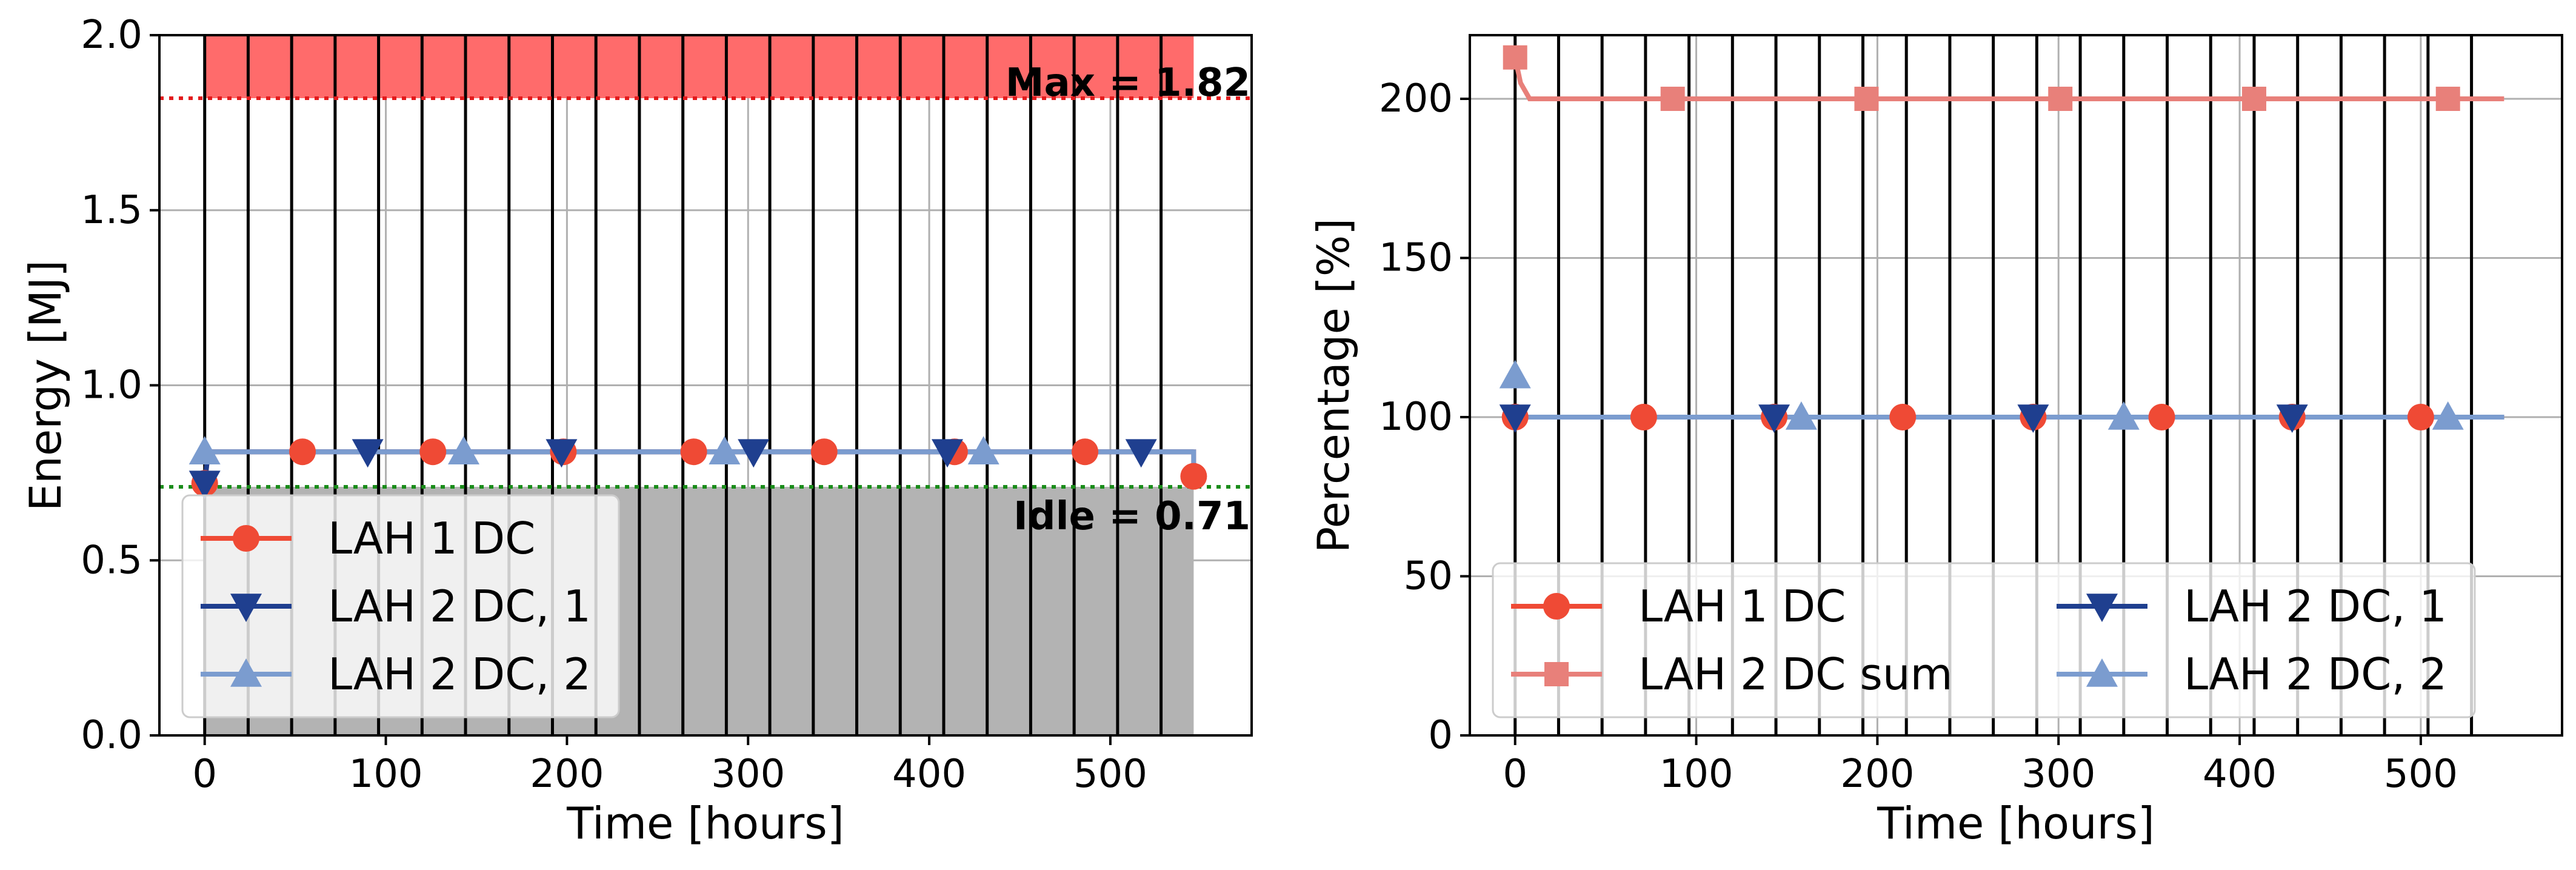  What do you see at coordinates (1416, 417) in the screenshot?
I see `y-tick-label: 100` at bounding box center [1416, 417].